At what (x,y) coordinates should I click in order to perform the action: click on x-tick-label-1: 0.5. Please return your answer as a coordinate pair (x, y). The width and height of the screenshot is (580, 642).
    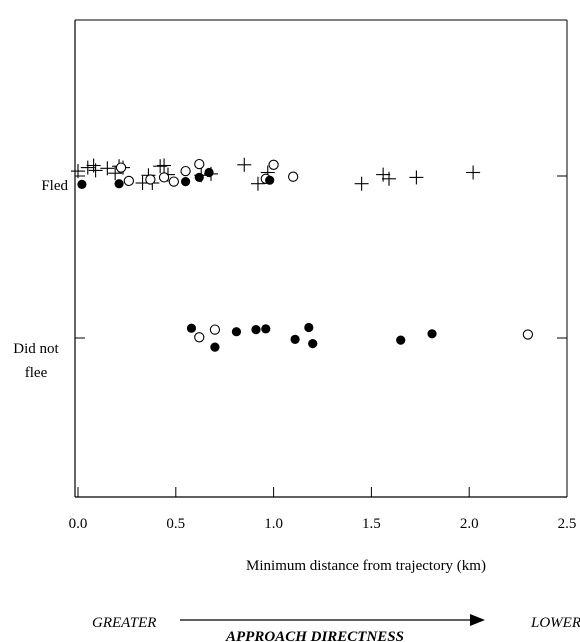
    Looking at the image, I should click on (175, 524).